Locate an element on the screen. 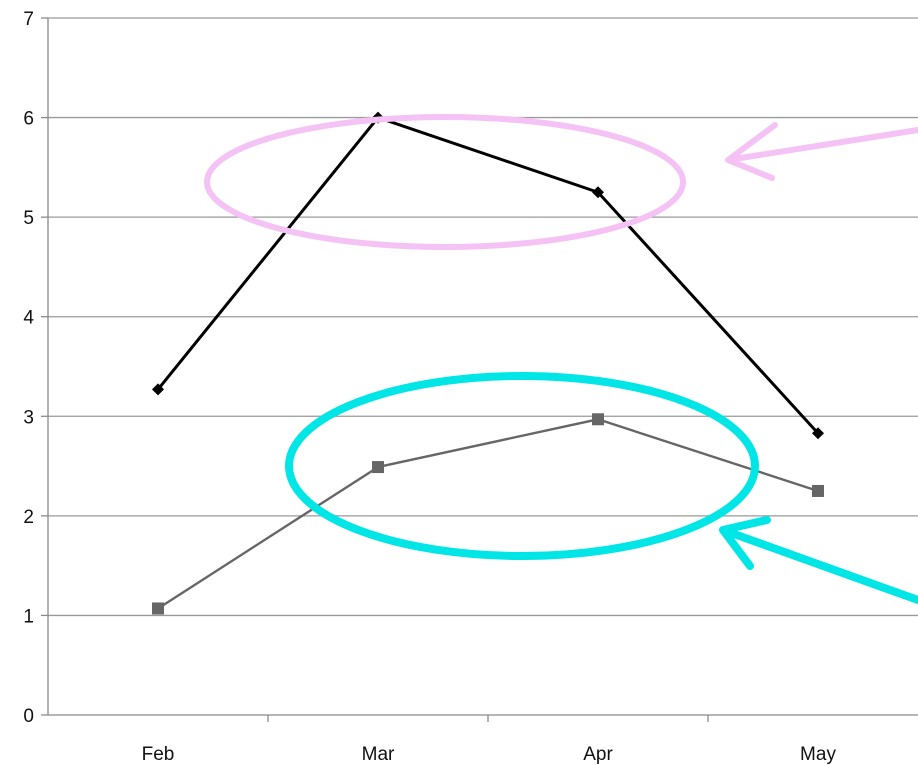 Image resolution: width=918 pixels, height=765 pixels. annotation-arrow-pink is located at coordinates (821, 151).